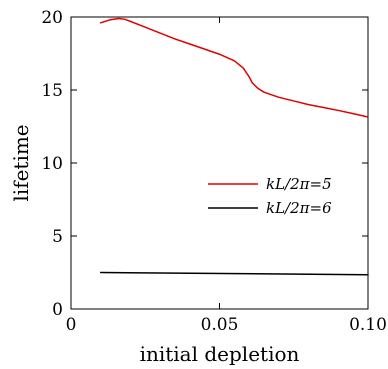 The height and width of the screenshot is (369, 388). What do you see at coordinates (52, 164) in the screenshot?
I see `y-tick-label: 10` at bounding box center [52, 164].